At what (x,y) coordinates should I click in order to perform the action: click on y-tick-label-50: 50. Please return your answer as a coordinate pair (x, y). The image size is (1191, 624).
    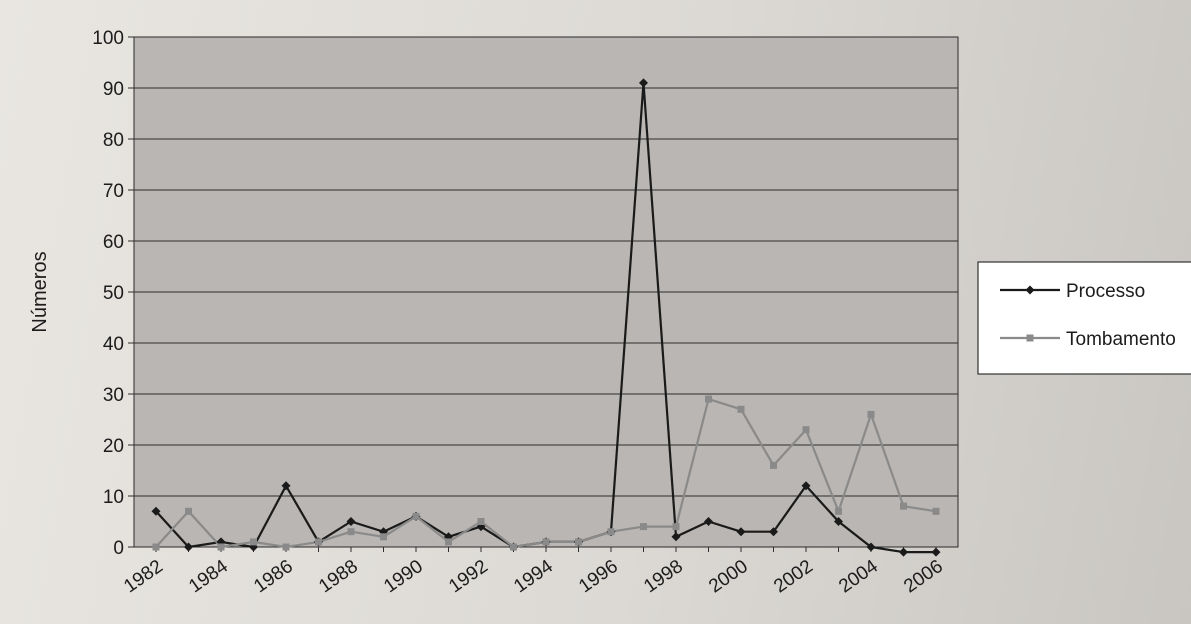
    Looking at the image, I should click on (113, 293).